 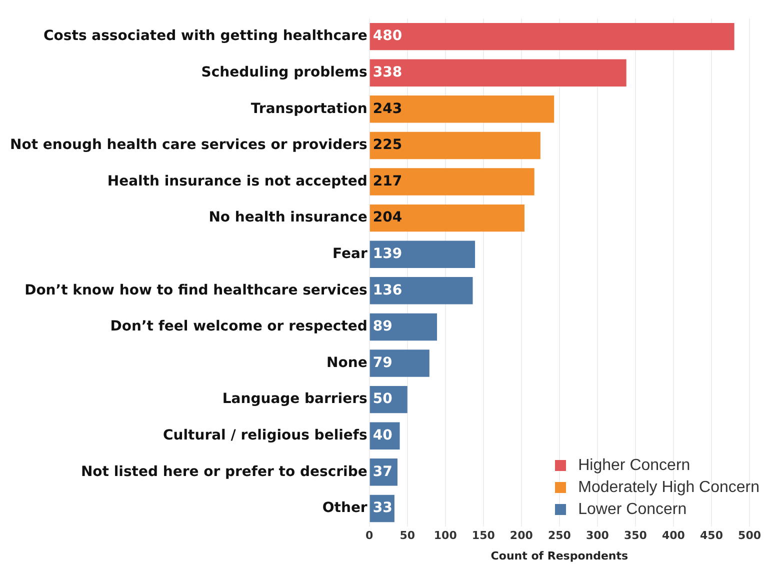 I want to click on x-tick-label: 150, so click(x=484, y=535).